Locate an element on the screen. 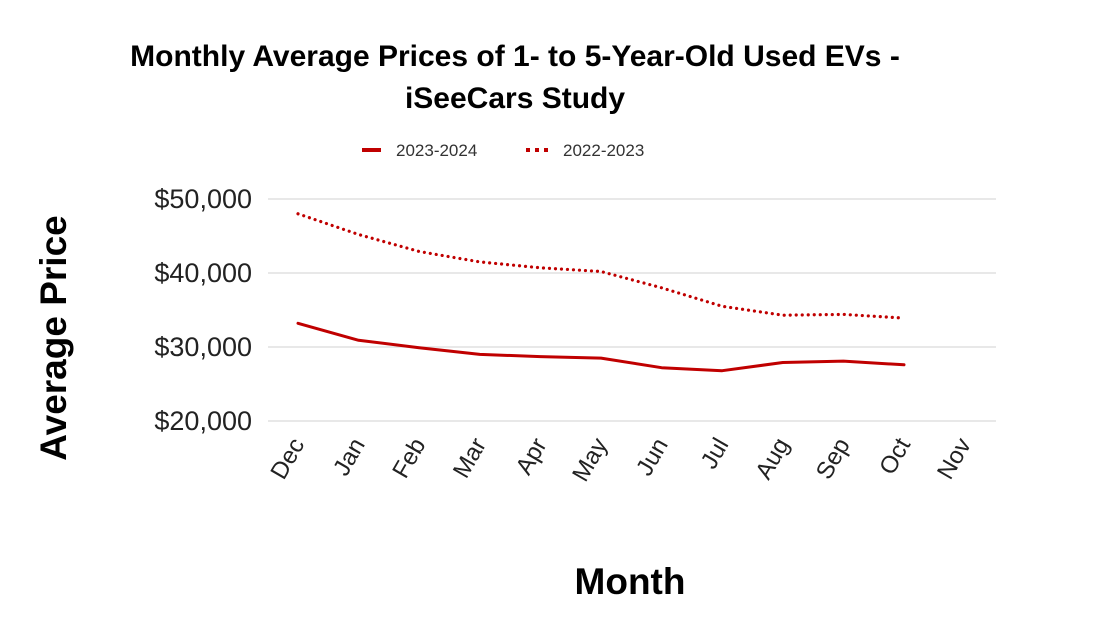  x-tick-label-jul: Jul is located at coordinates (715, 454).